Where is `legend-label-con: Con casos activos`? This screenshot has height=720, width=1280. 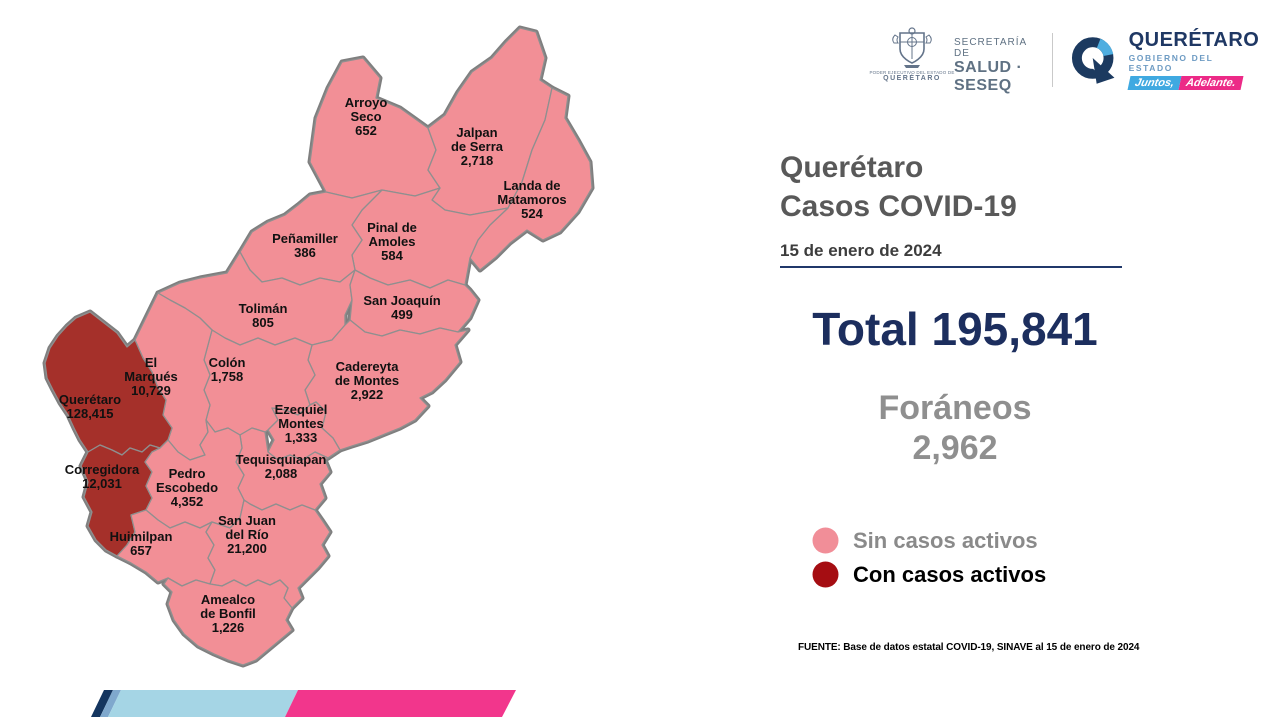 legend-label-con: Con casos activos is located at coordinates (950, 574).